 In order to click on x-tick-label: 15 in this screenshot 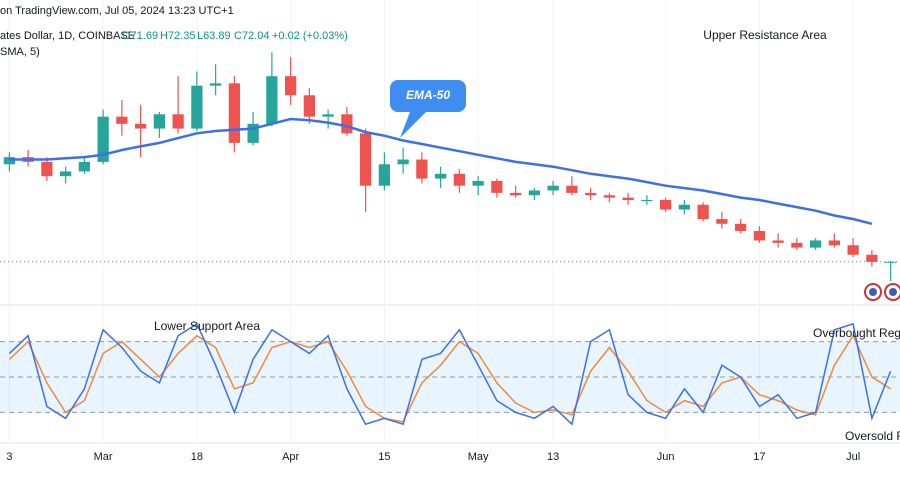, I will do `click(384, 457)`.